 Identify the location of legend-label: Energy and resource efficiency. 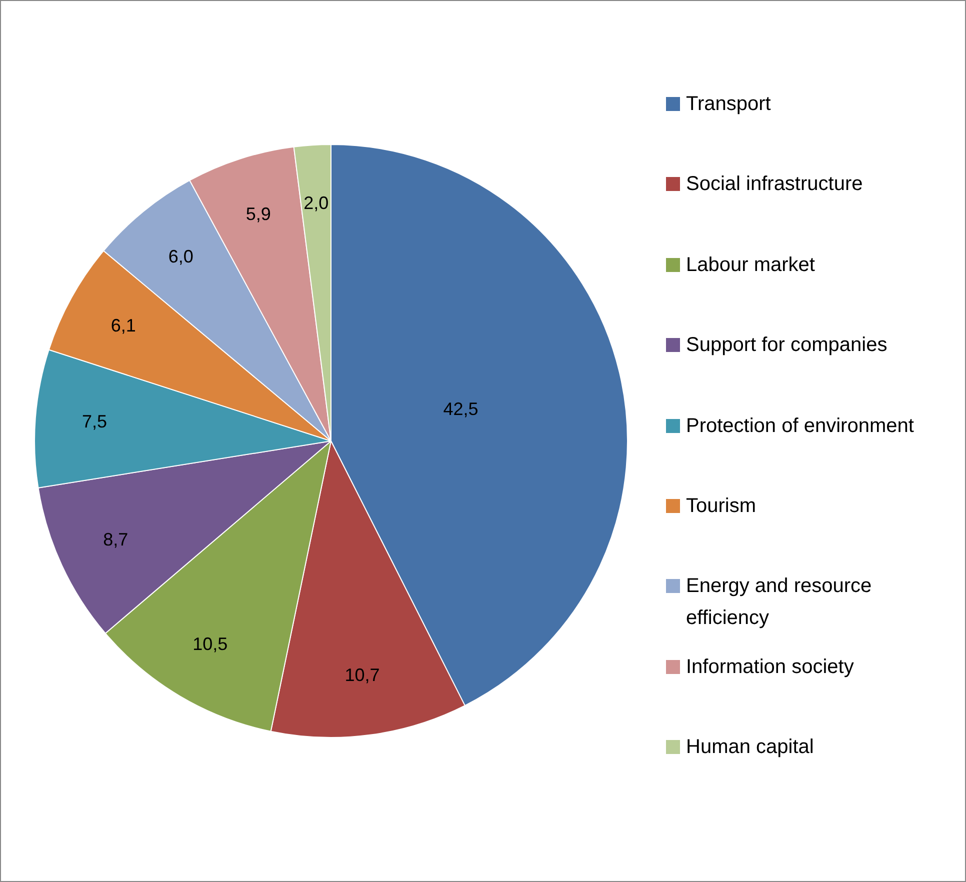
(779, 603).